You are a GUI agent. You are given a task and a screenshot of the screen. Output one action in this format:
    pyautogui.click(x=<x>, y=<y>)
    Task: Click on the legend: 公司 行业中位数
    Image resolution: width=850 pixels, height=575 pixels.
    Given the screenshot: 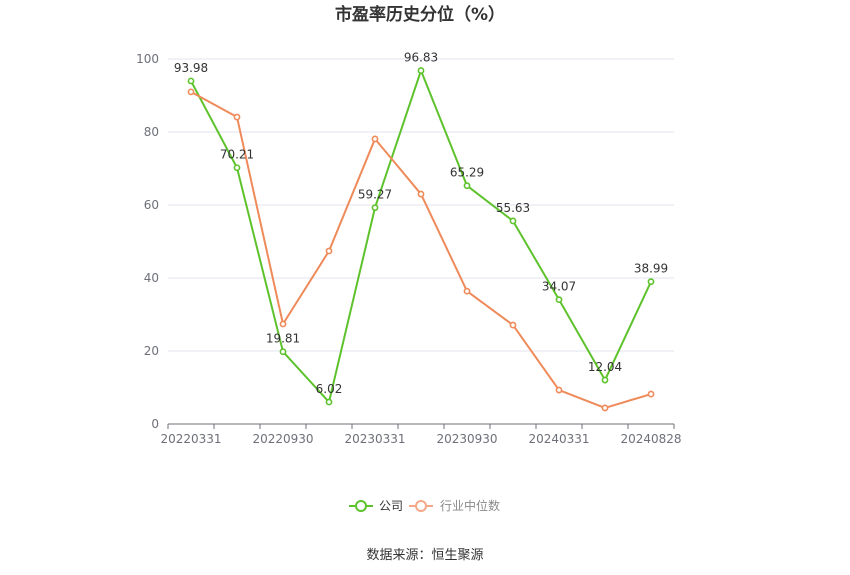 What is the action you would take?
    pyautogui.click(x=424, y=505)
    